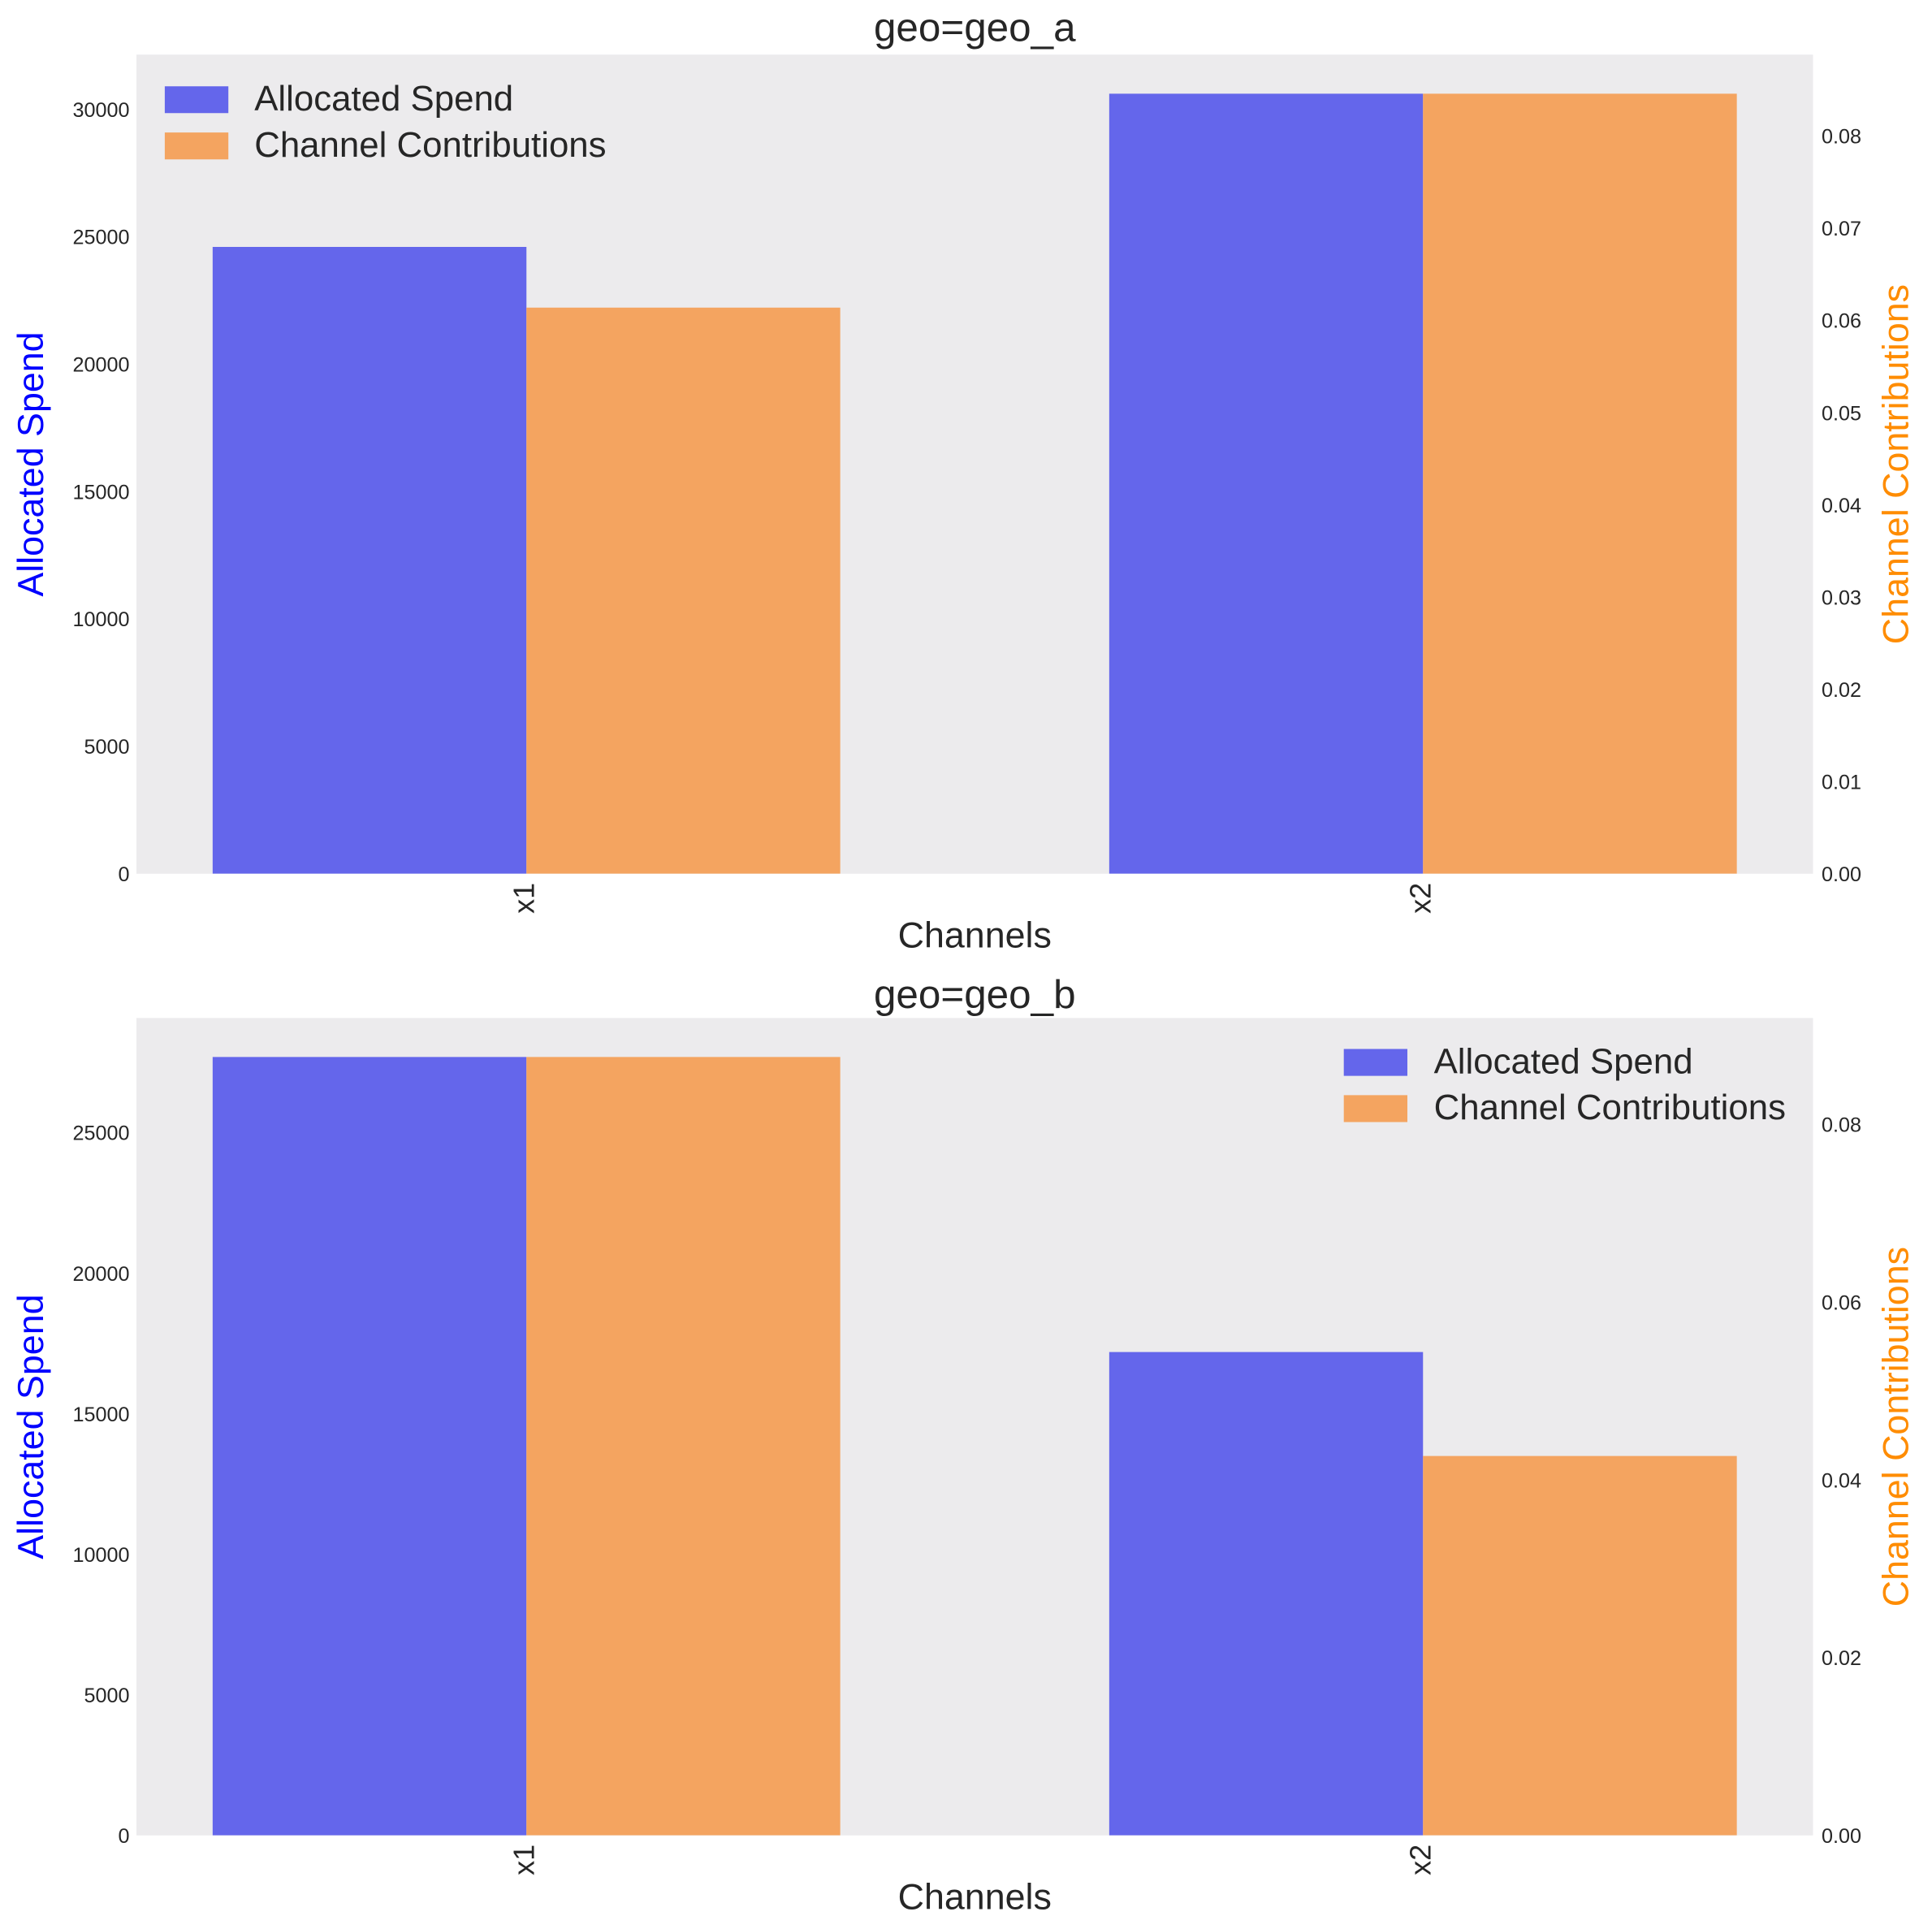 The image size is (1932, 1929). Describe the element at coordinates (975, 994) in the screenshot. I see `svg-text: geo=geo_b` at that location.